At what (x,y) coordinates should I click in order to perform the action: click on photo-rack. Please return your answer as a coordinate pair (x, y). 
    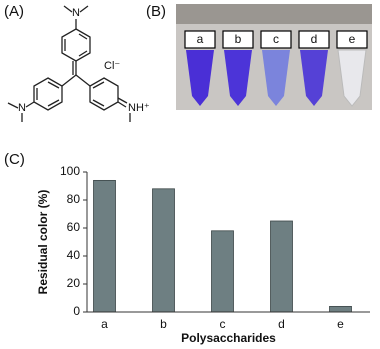
    Looking at the image, I should click on (274, 14).